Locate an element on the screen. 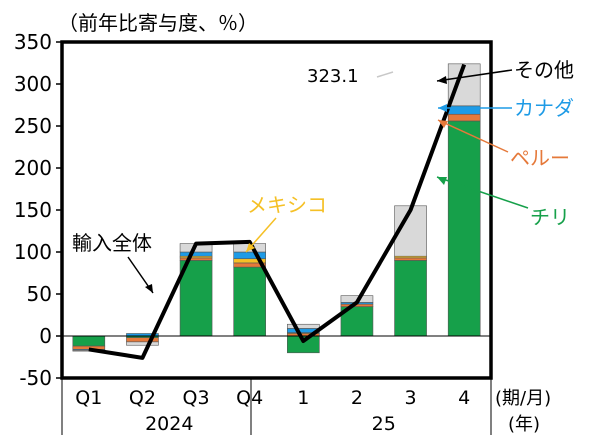 The image size is (589, 435). x-tick-label: Q4 is located at coordinates (249, 398).